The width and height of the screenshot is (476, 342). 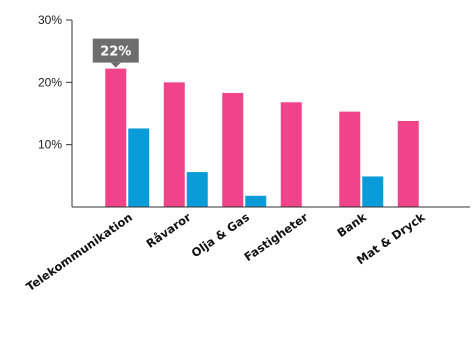 I want to click on y-tick-label: 20%, so click(x=50, y=82).